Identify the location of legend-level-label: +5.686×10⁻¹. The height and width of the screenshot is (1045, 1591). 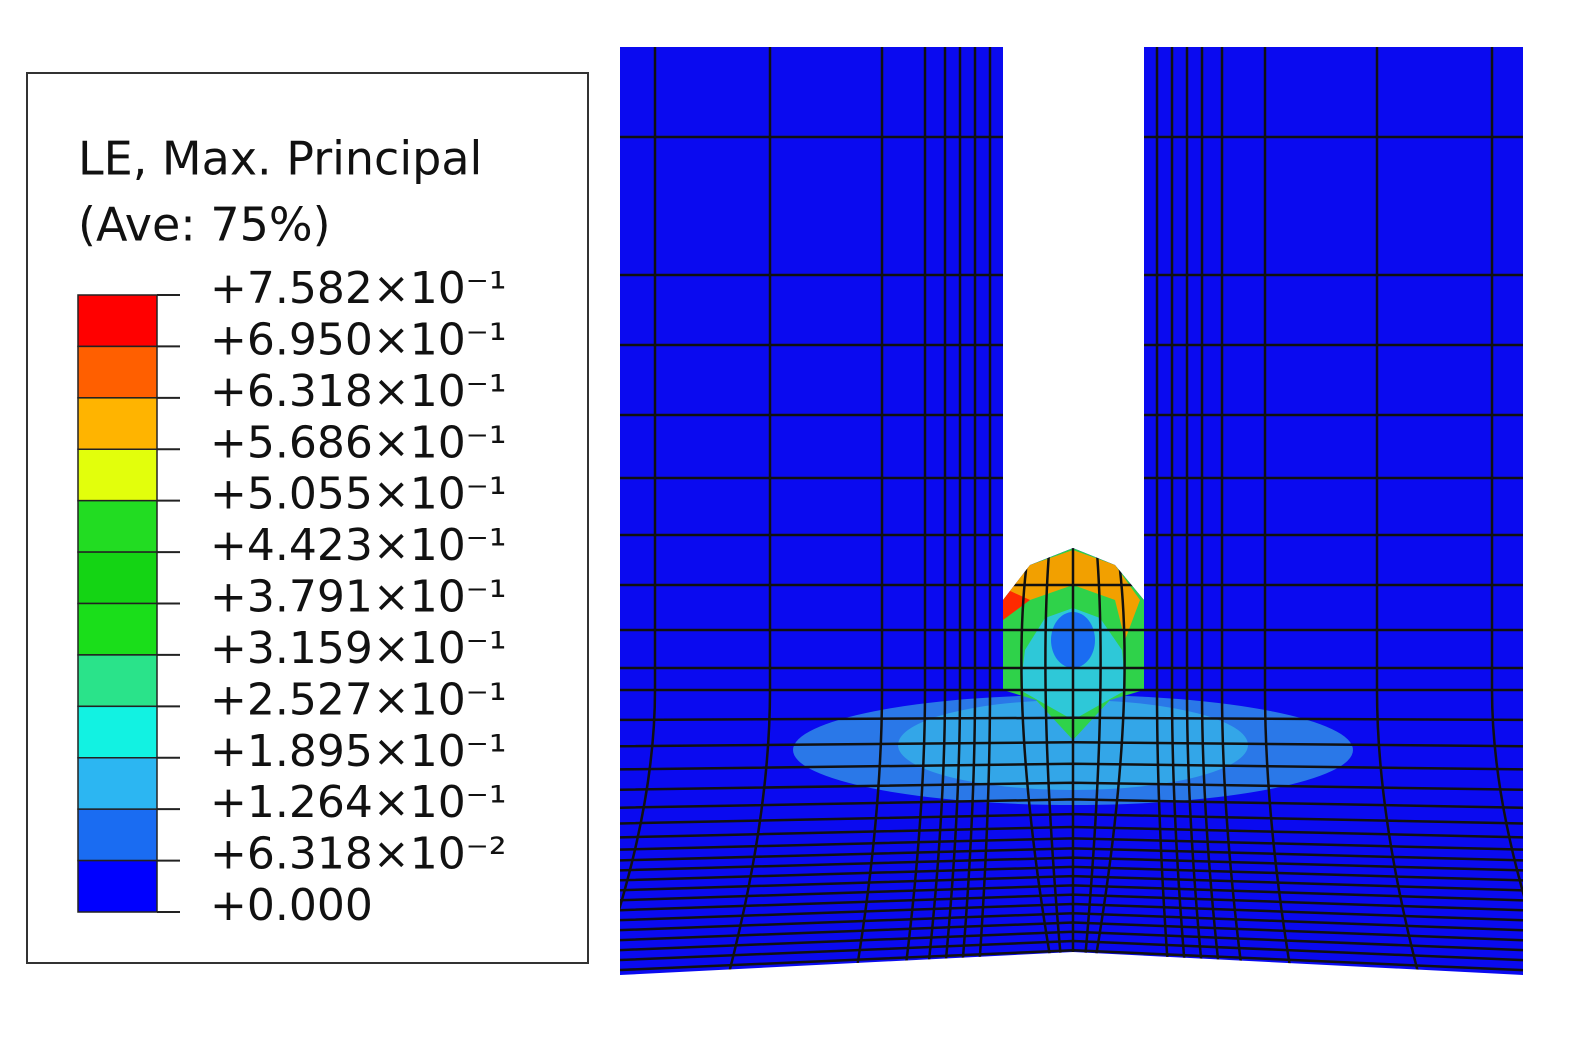
(358, 442).